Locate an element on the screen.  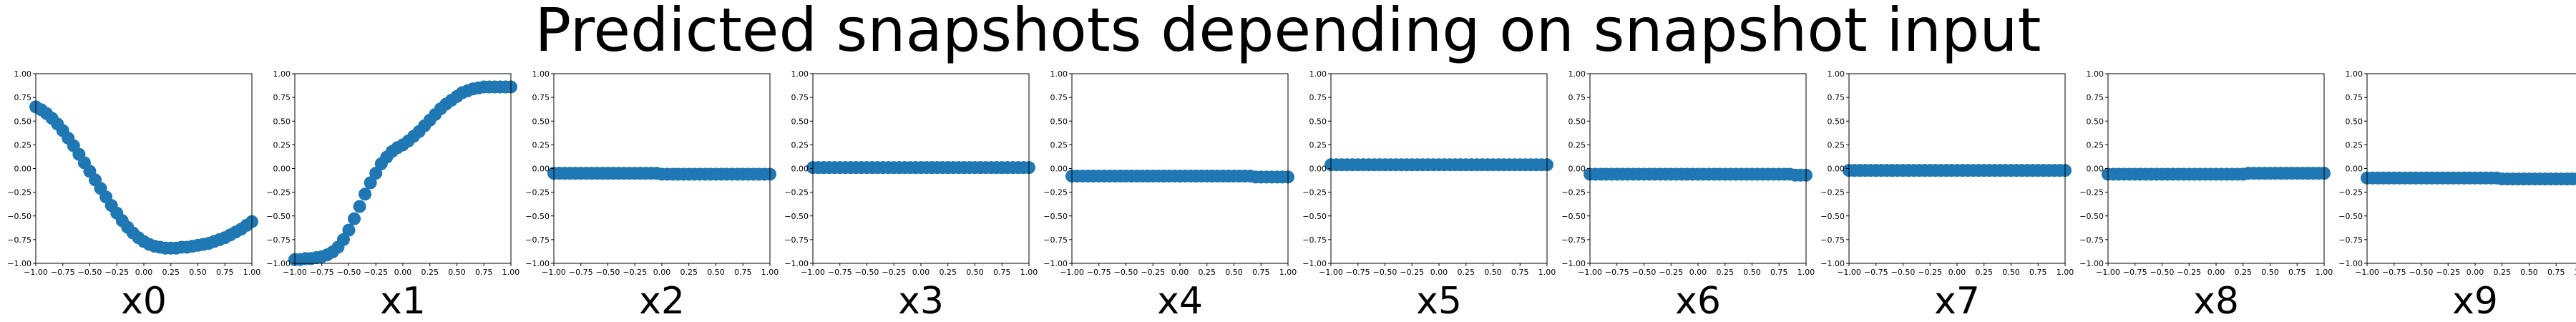
x-axis-label: x9 is located at coordinates (2475, 301).